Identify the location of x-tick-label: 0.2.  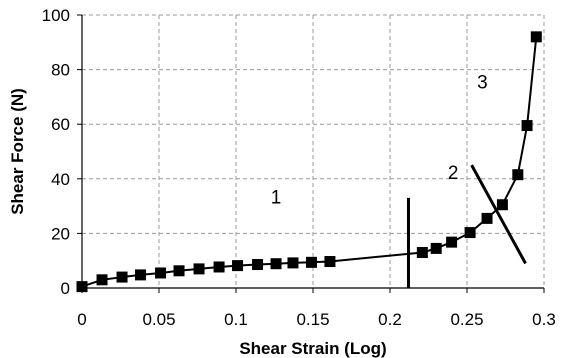
(390, 319).